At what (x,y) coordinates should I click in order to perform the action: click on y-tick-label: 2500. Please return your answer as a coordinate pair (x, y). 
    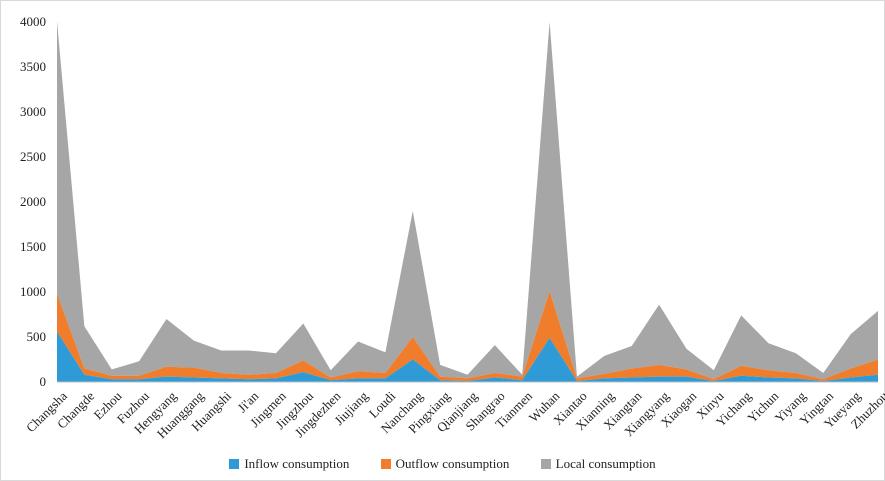
    Looking at the image, I should click on (33, 156).